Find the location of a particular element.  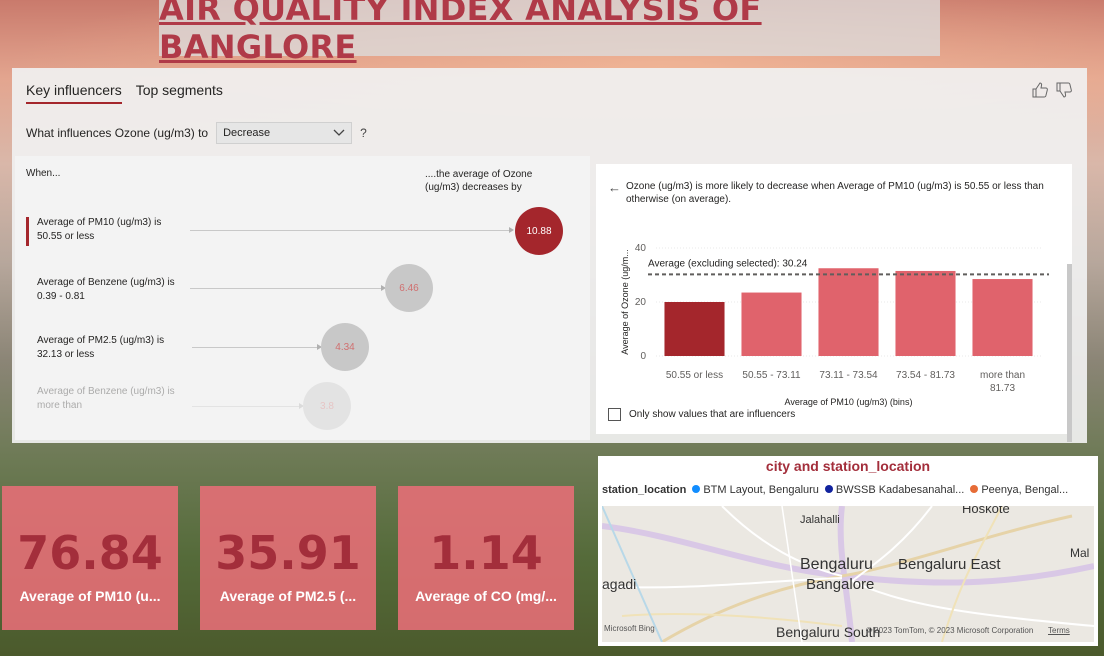

ki-tabs: Key influencers Top segments is located at coordinates (124, 93).